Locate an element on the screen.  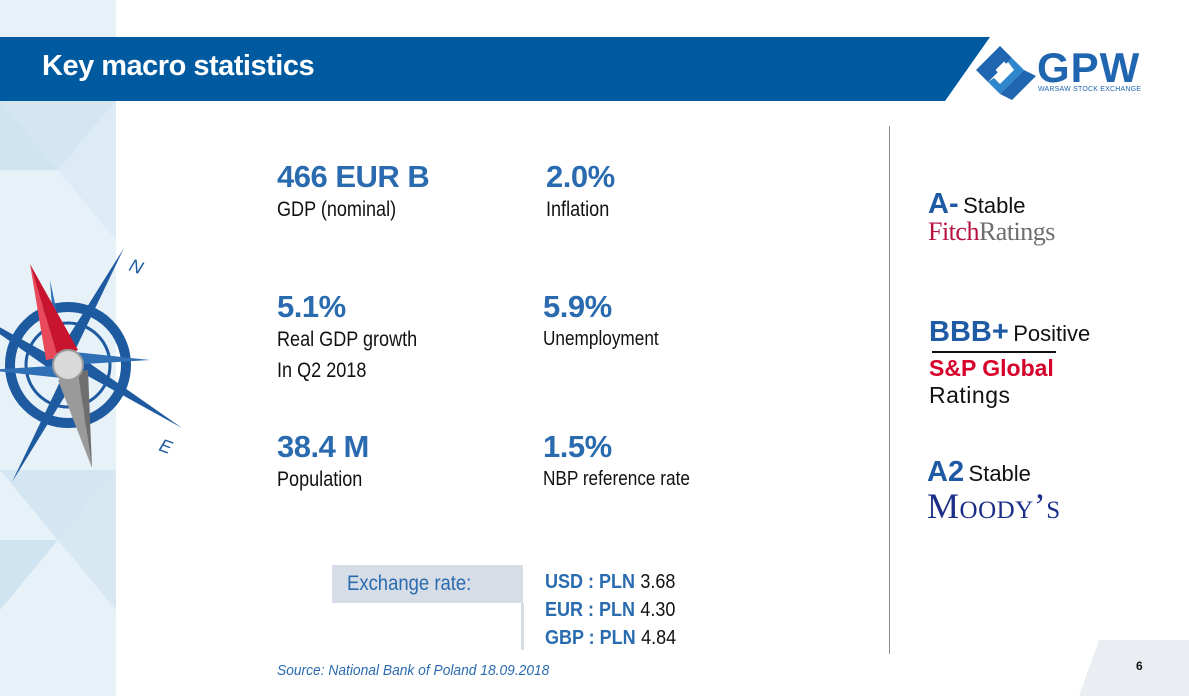
stat-label: Population is located at coordinates (320, 479).